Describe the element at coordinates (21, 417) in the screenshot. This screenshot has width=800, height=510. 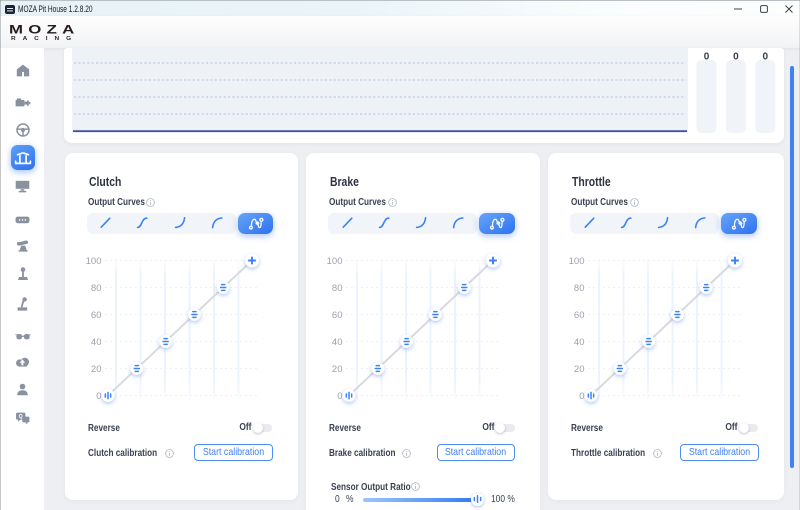
I see `svg-text: Q` at that location.